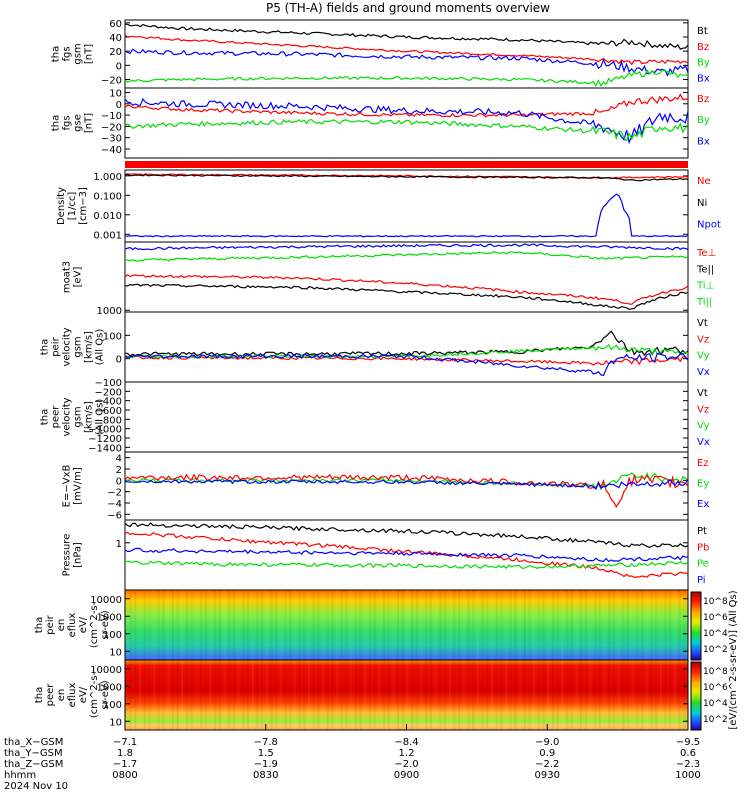 Image resolution: width=750 pixels, height=800 pixels. I want to click on legend-pi: Pi, so click(701, 580).